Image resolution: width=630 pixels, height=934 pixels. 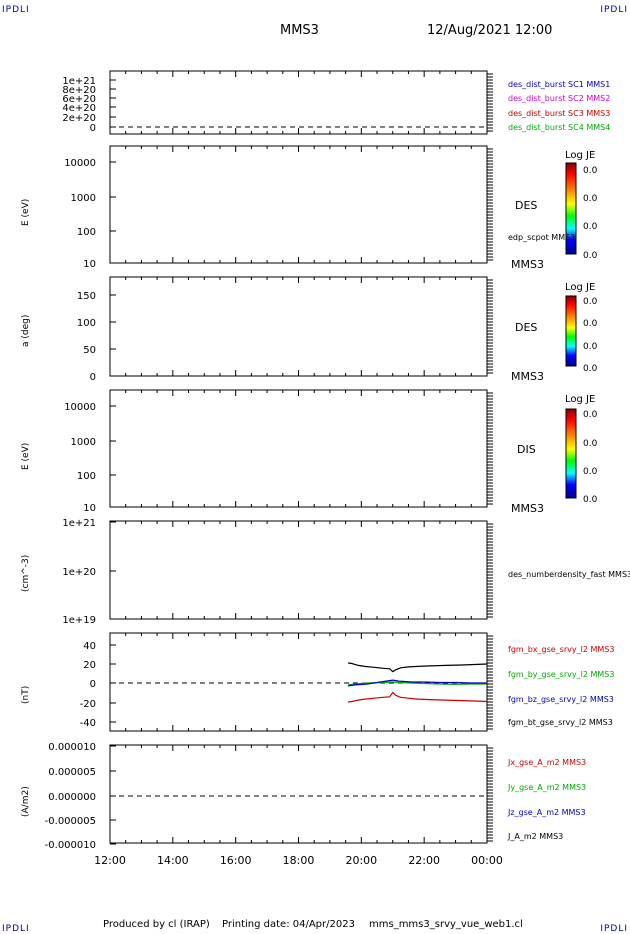 I want to click on p5-legend-density: des_numberdensity_fast MMS3, so click(x=569, y=574).